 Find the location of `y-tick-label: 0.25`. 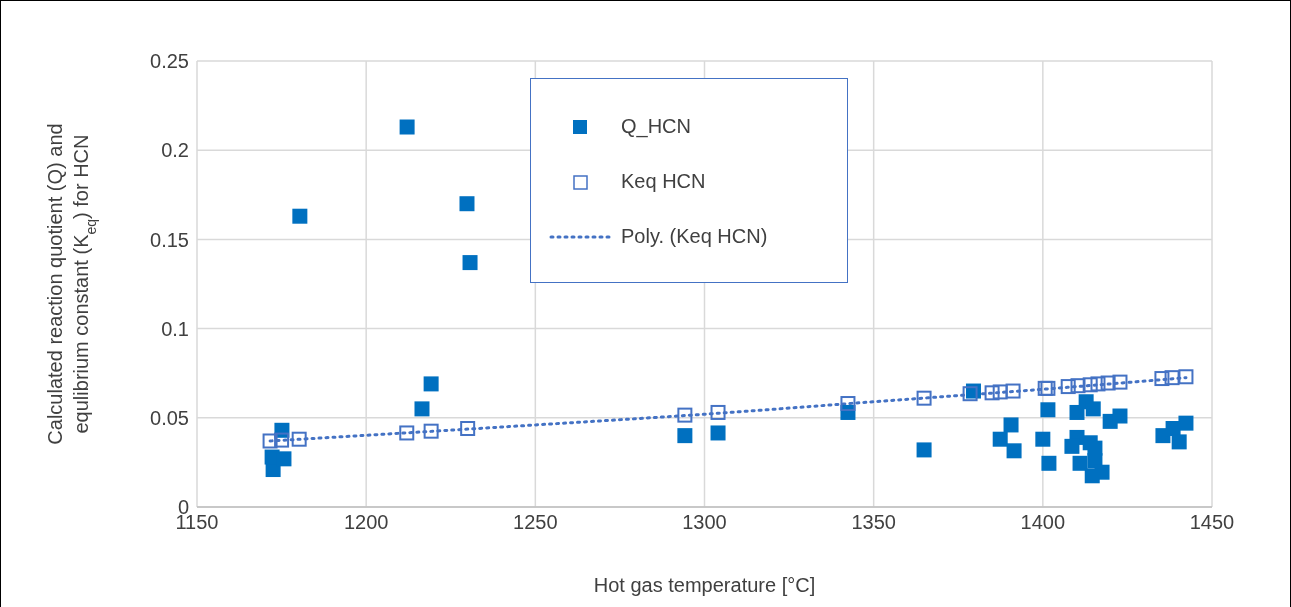

y-tick-label: 0.25 is located at coordinates (169, 61).